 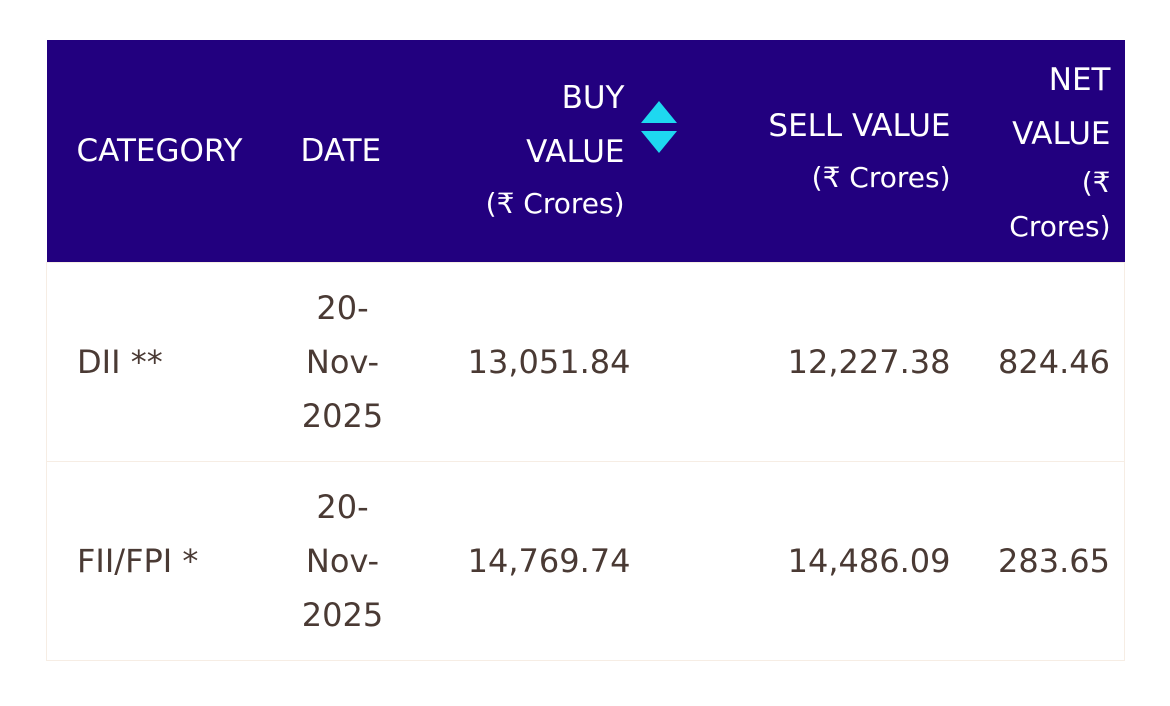 I want to click on header-net-line1: NET, so click(x=1079, y=79).